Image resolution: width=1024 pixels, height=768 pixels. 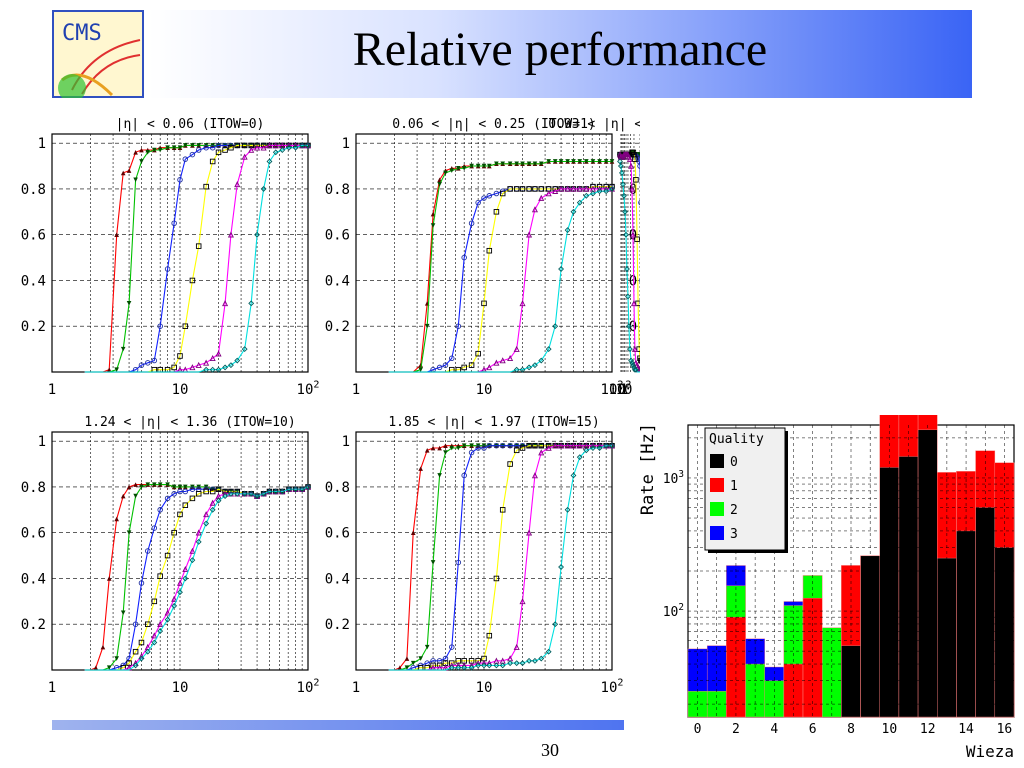 I want to click on x-tick-label: 102, so click(x=308, y=389).